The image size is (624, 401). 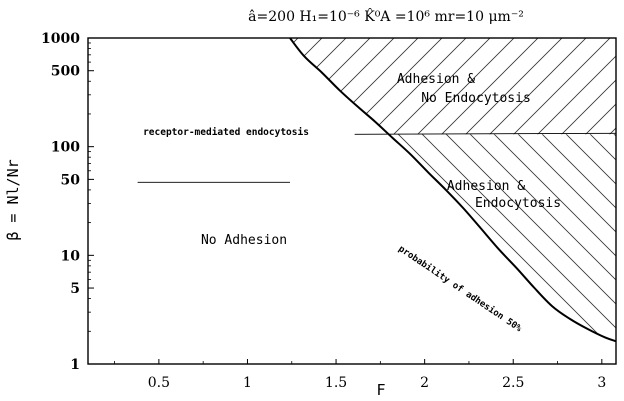 I want to click on y-tick-label: 5, so click(x=75, y=289).